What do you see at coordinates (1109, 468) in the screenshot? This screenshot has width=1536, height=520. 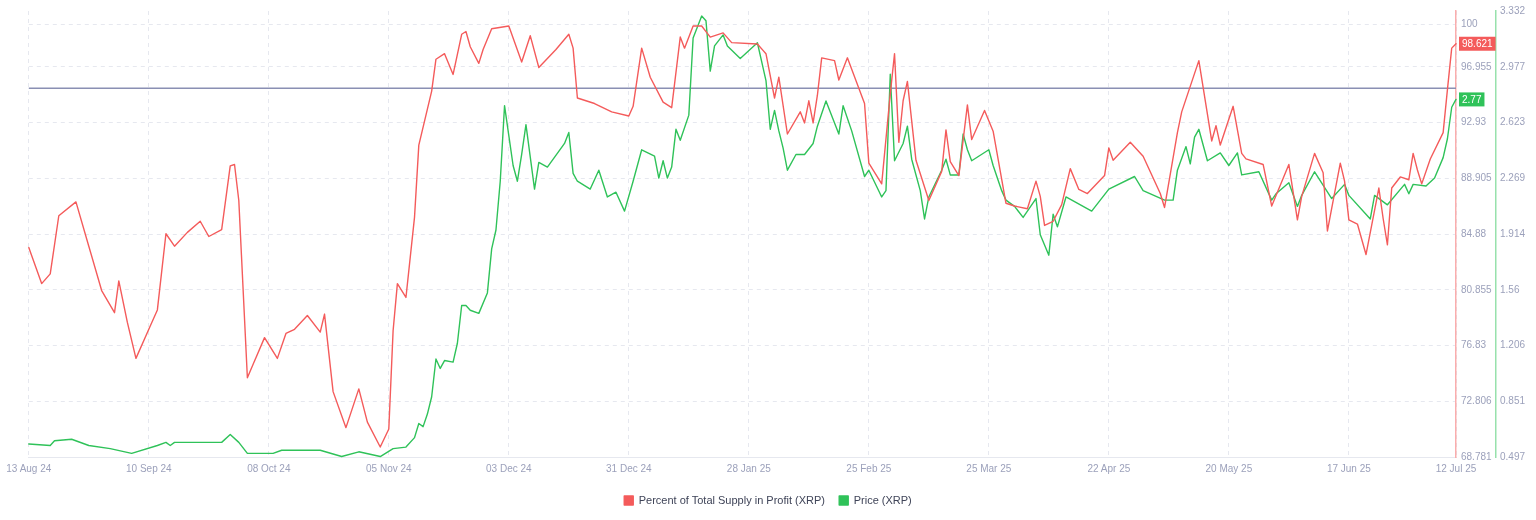 I see `x-tick-label: 22 Apr 25` at bounding box center [1109, 468].